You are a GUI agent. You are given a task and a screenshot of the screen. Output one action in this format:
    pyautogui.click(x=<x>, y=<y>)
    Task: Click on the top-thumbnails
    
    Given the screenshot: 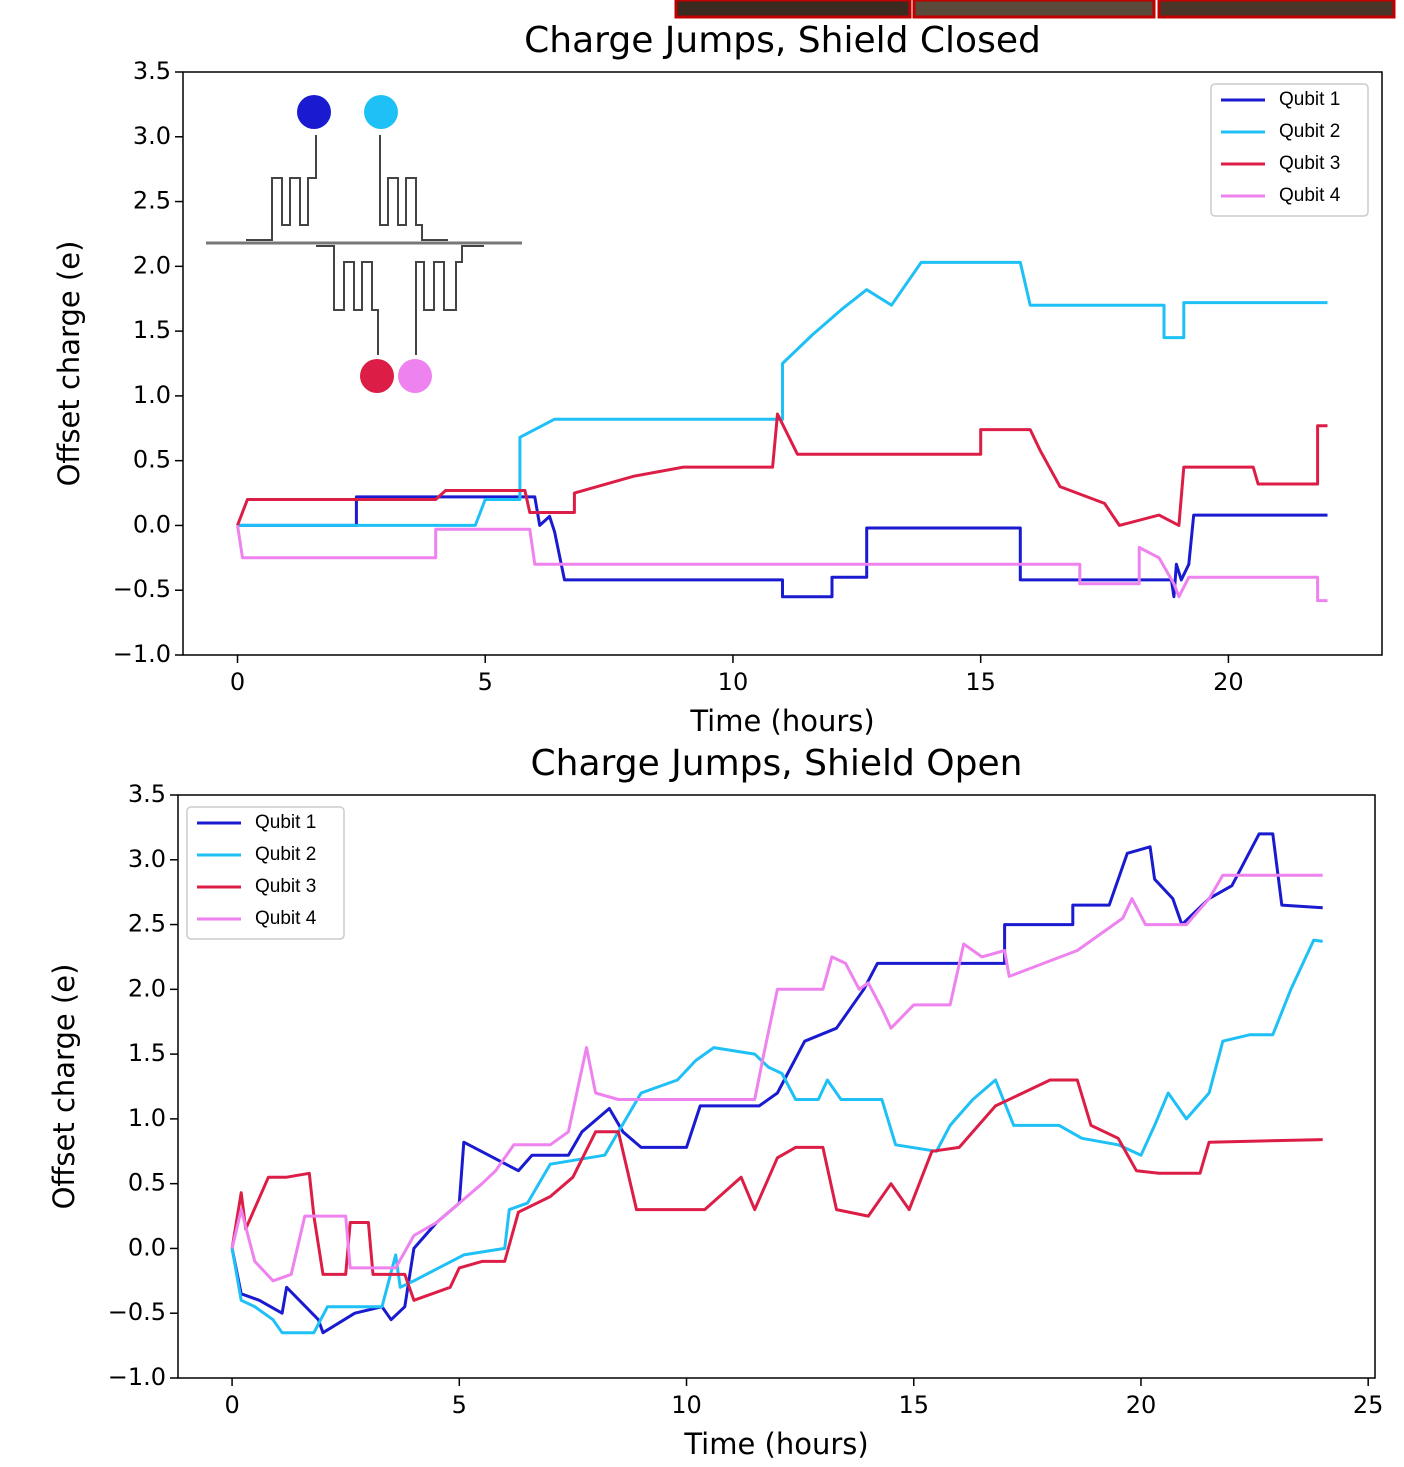 What is the action you would take?
    pyautogui.click(x=1035, y=9)
    